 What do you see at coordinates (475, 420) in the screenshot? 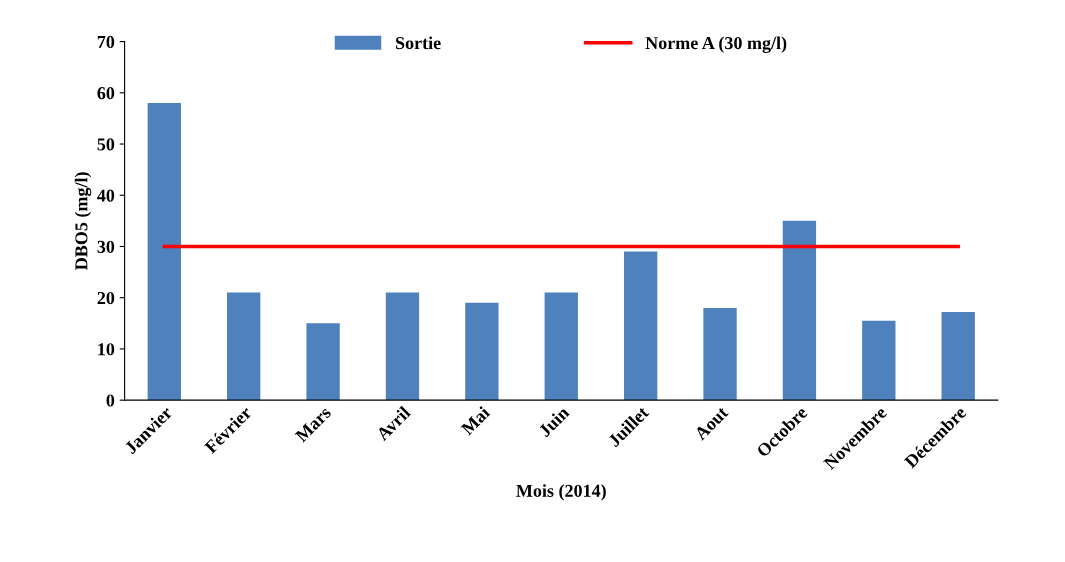
I see `x-tick-label: Mai` at bounding box center [475, 420].